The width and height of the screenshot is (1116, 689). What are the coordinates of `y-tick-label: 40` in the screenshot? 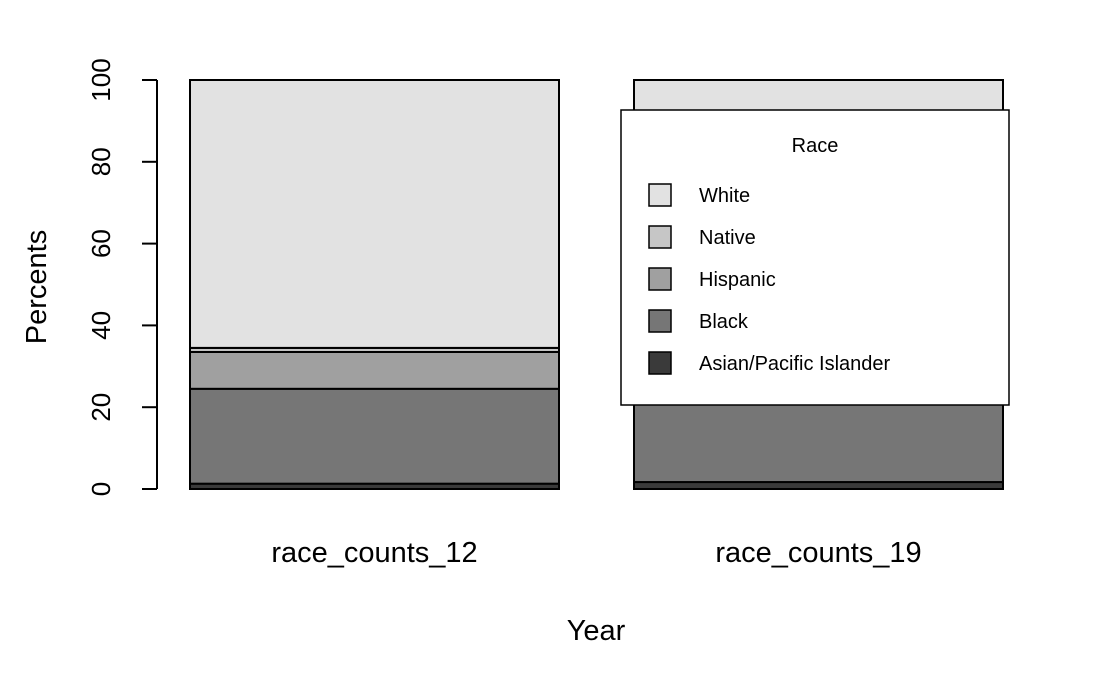 It's located at (101, 325).